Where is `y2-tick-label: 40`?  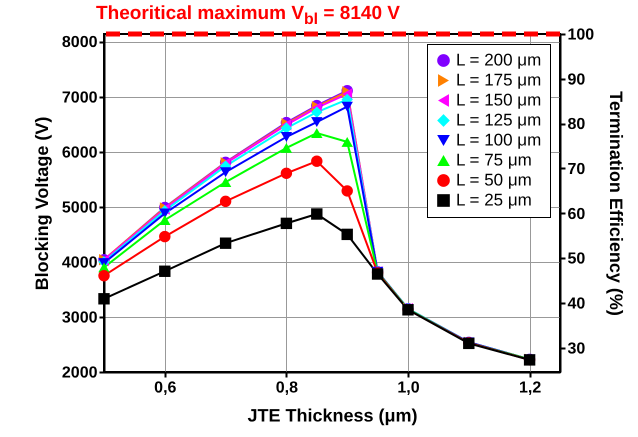 y2-tick-label: 40 is located at coordinates (577, 303).